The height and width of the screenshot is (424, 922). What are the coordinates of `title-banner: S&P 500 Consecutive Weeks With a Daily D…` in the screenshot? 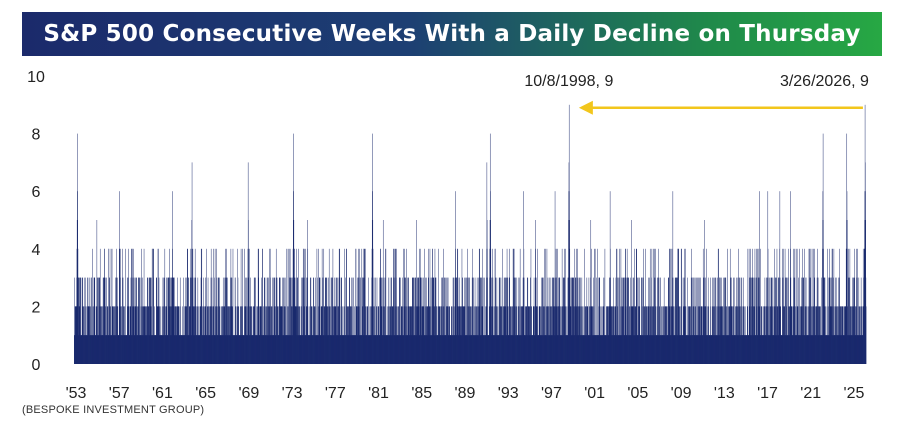 It's located at (452, 34).